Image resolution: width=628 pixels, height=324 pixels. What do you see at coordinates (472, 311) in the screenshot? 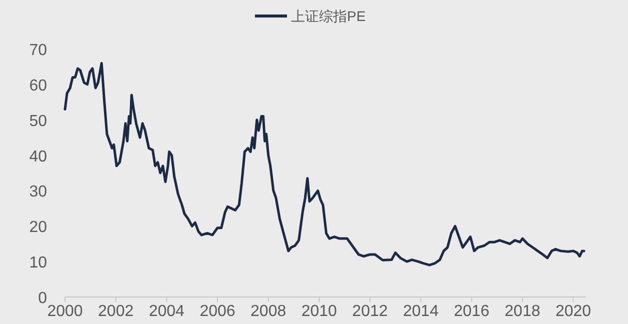
I see `x-tick-label: 2016` at bounding box center [472, 311].